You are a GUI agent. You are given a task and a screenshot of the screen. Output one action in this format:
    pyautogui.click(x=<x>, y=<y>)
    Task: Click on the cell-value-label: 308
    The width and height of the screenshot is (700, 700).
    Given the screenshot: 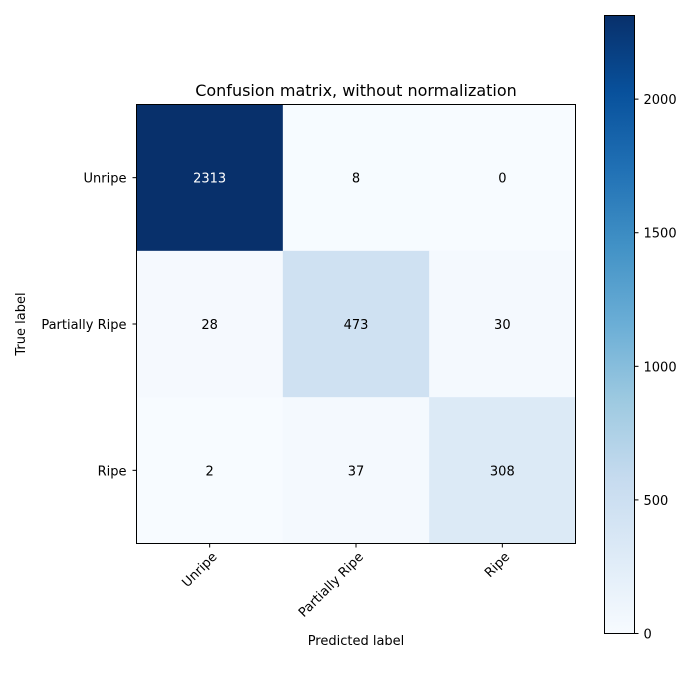 What is the action you would take?
    pyautogui.click(x=502, y=471)
    